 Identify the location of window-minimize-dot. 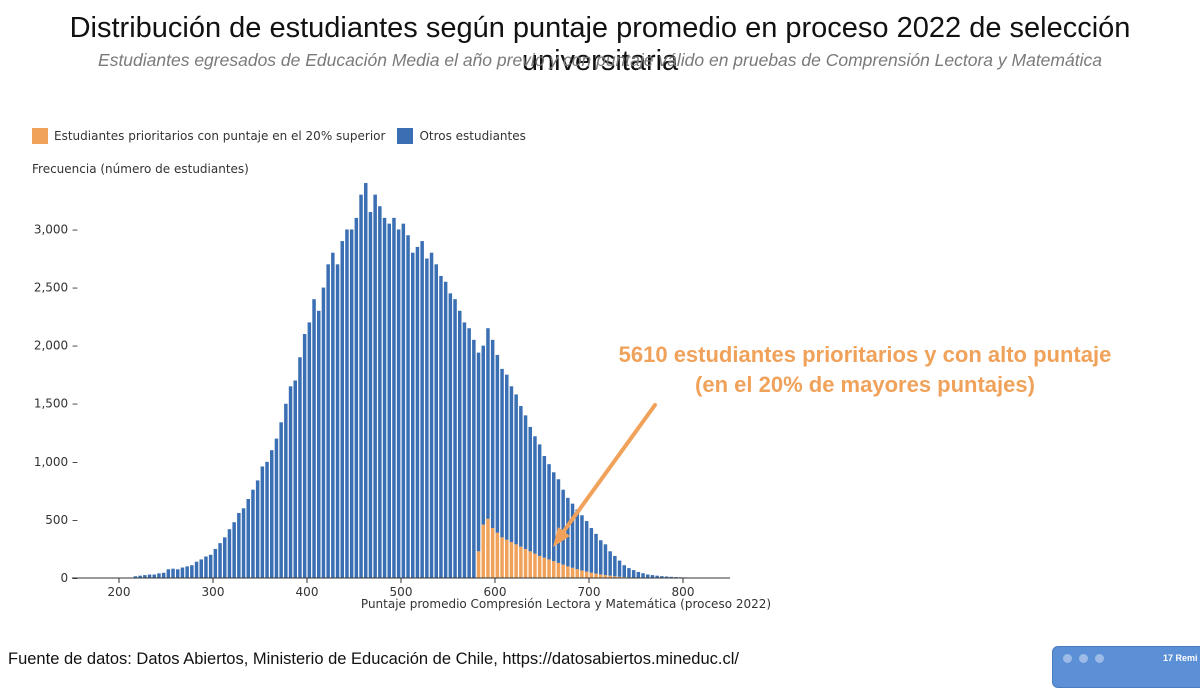
(1083, 658).